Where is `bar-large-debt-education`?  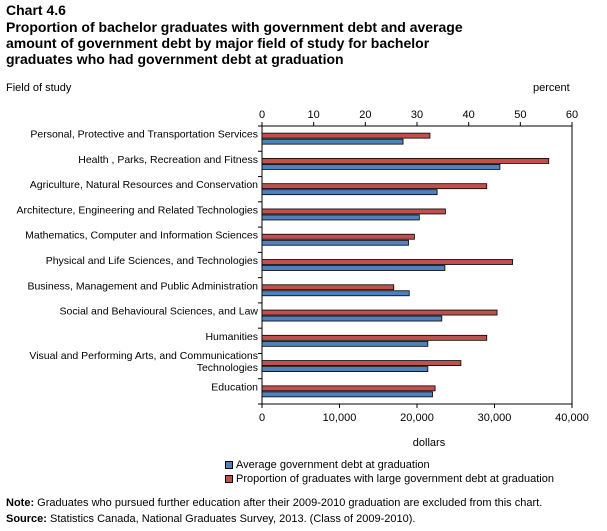 bar-large-debt-education is located at coordinates (348, 388).